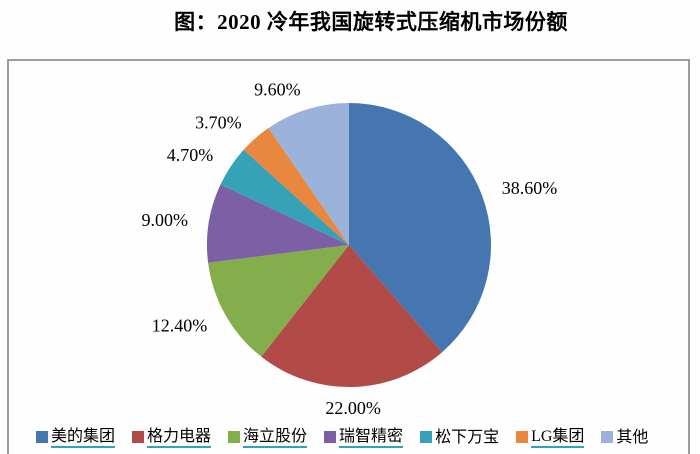 This screenshot has height=454, width=700. Describe the element at coordinates (180, 326) in the screenshot. I see `slice-label-2: 12.40%` at that location.